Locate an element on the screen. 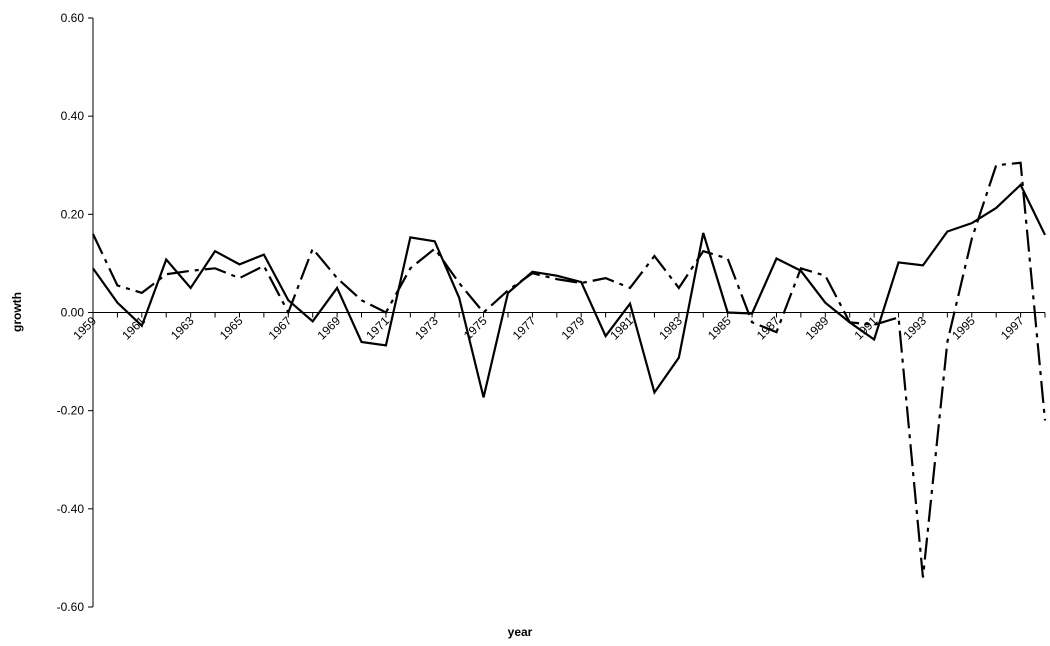 The height and width of the screenshot is (646, 1050). y-tick-label: 0.40 is located at coordinates (73, 116).